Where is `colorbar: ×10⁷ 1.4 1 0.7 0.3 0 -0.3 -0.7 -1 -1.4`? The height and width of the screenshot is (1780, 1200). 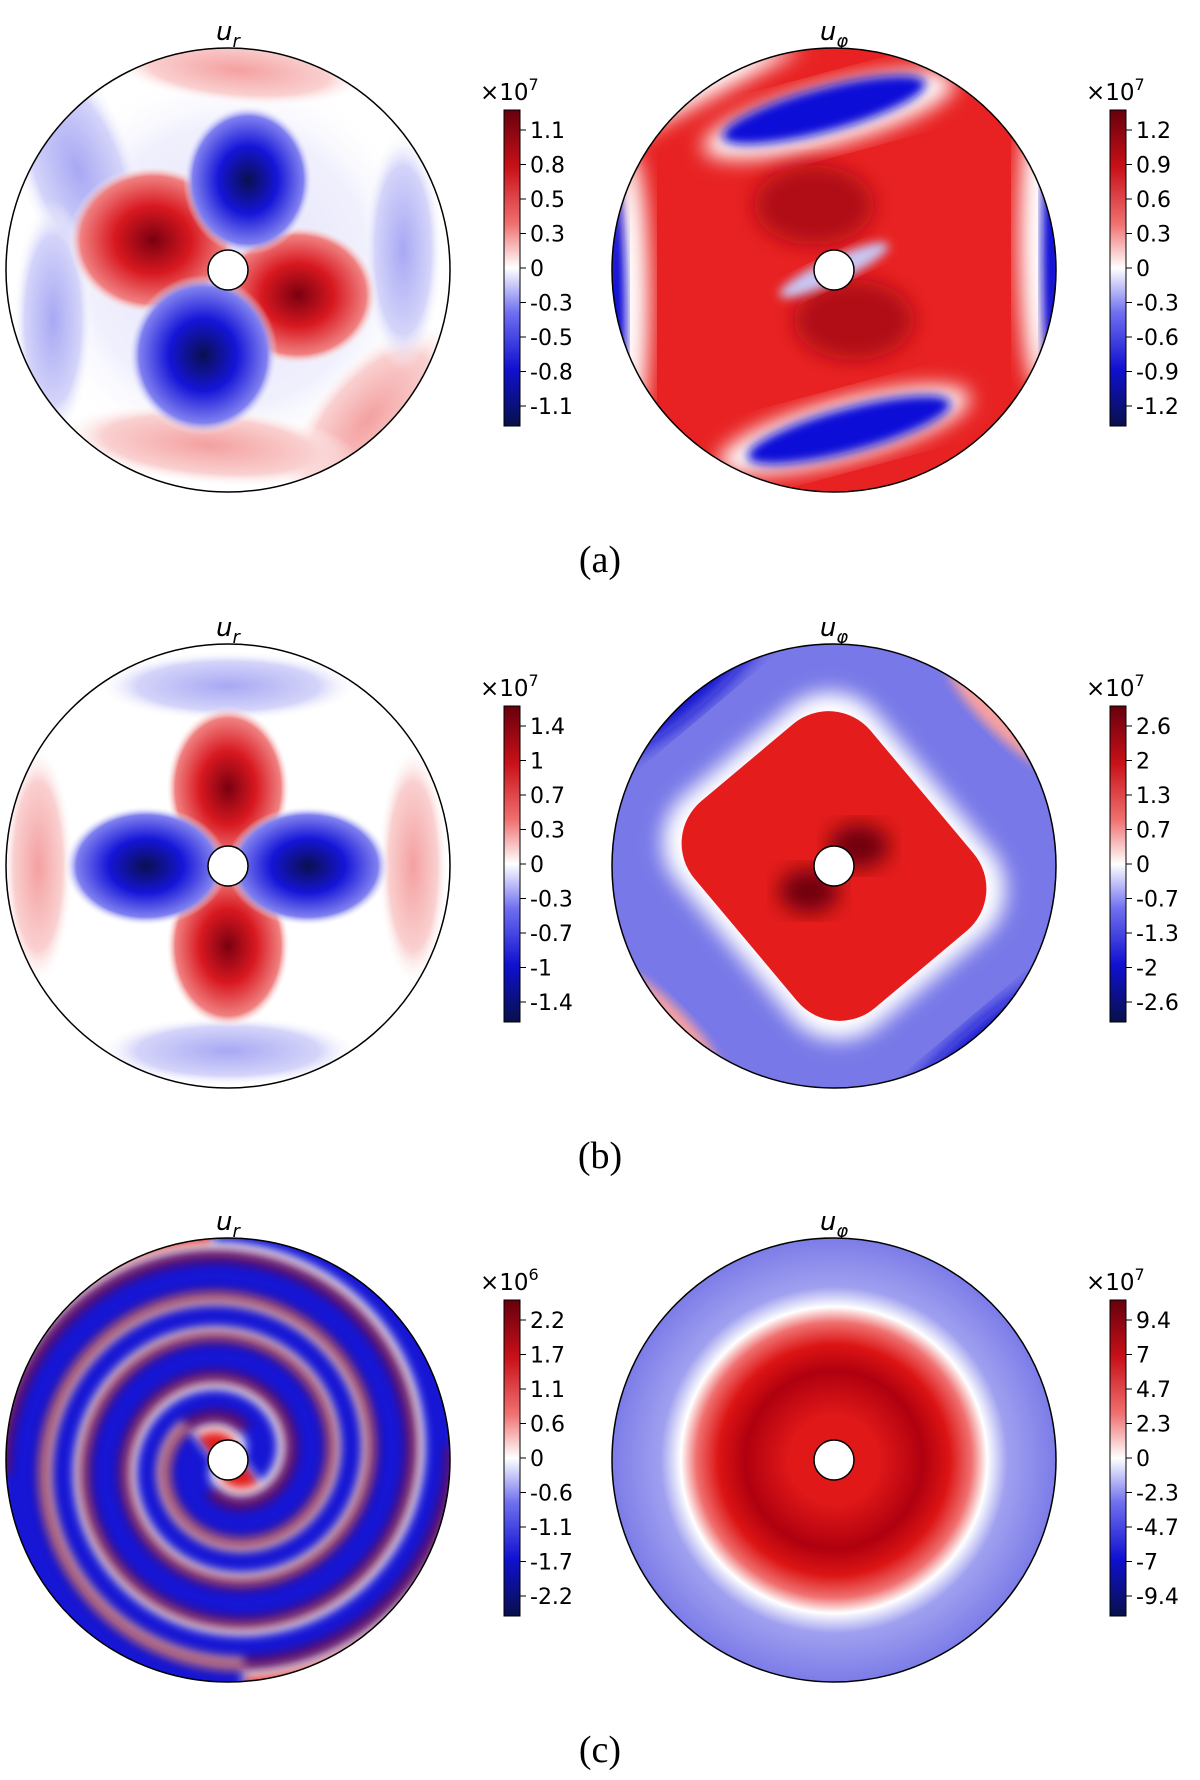 colorbar: ×10⁷ 1.4 1 0.7 0.3 0 -0.3 -0.7 -1 -1.4 is located at coordinates (526, 847).